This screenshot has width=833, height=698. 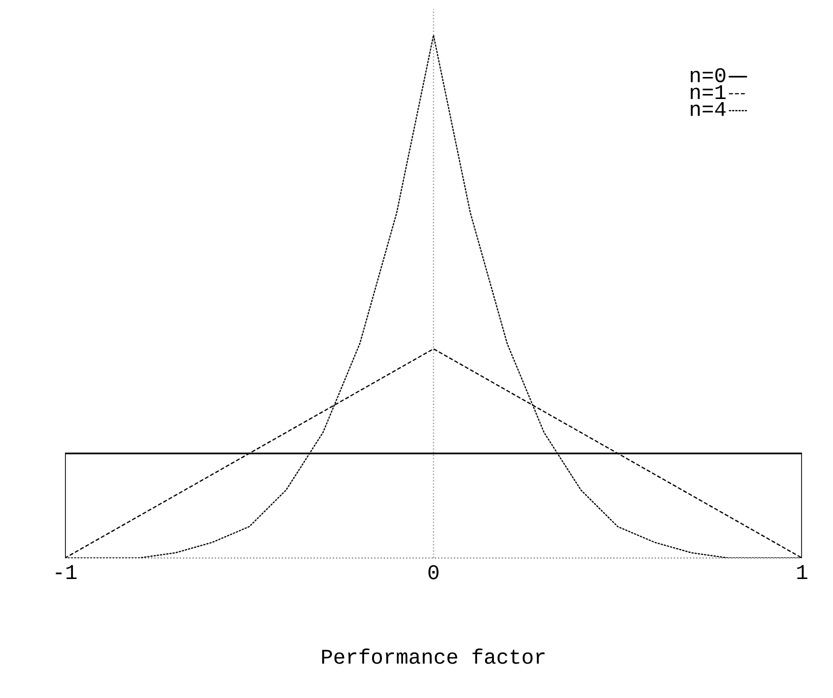 I want to click on legend-label: n=1, so click(x=708, y=92).